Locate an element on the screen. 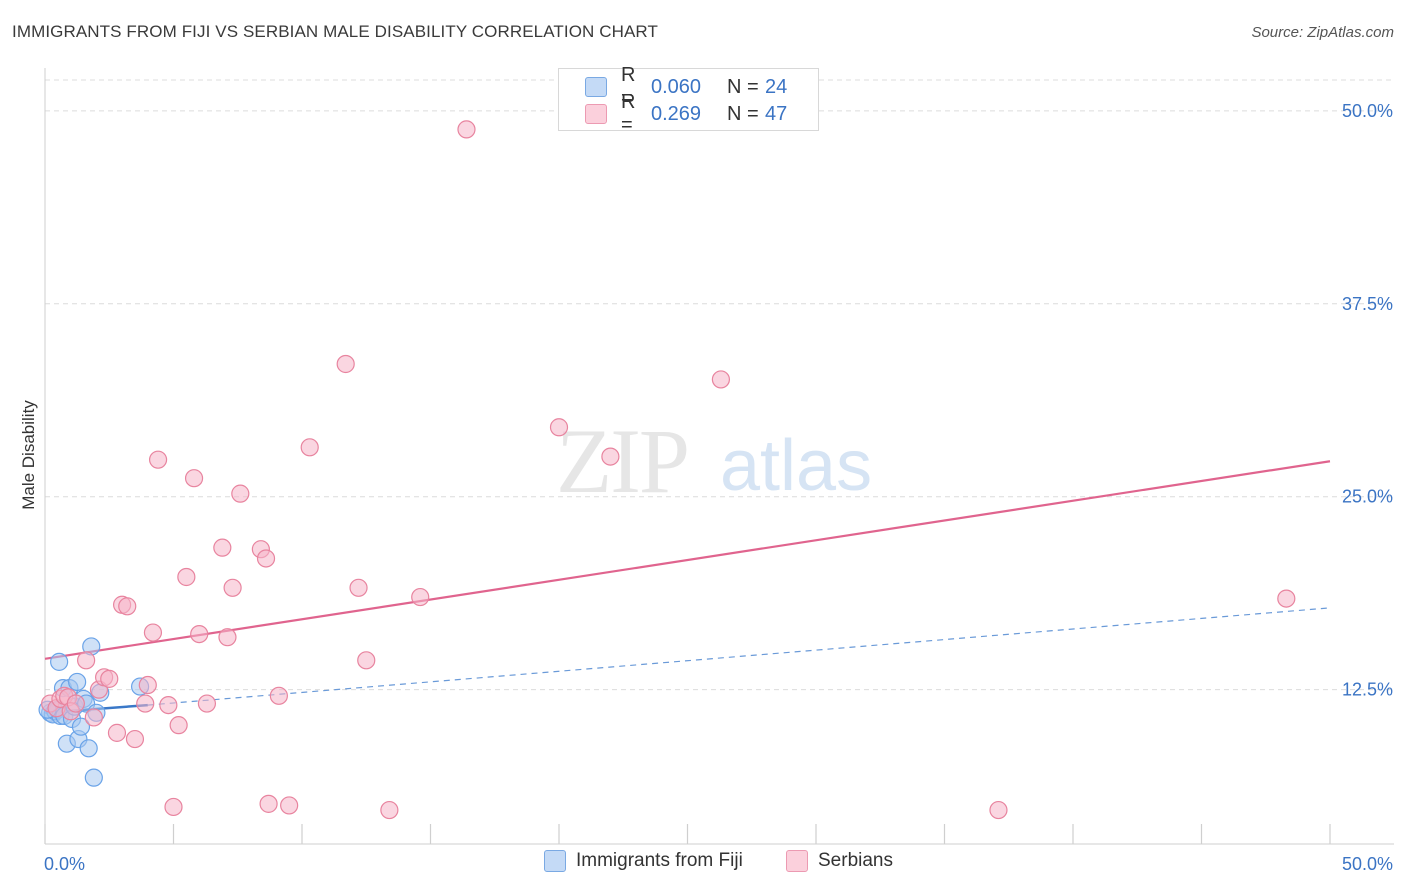  legend-label-fiji: Immigrants from Fiji is located at coordinates (659, 860).